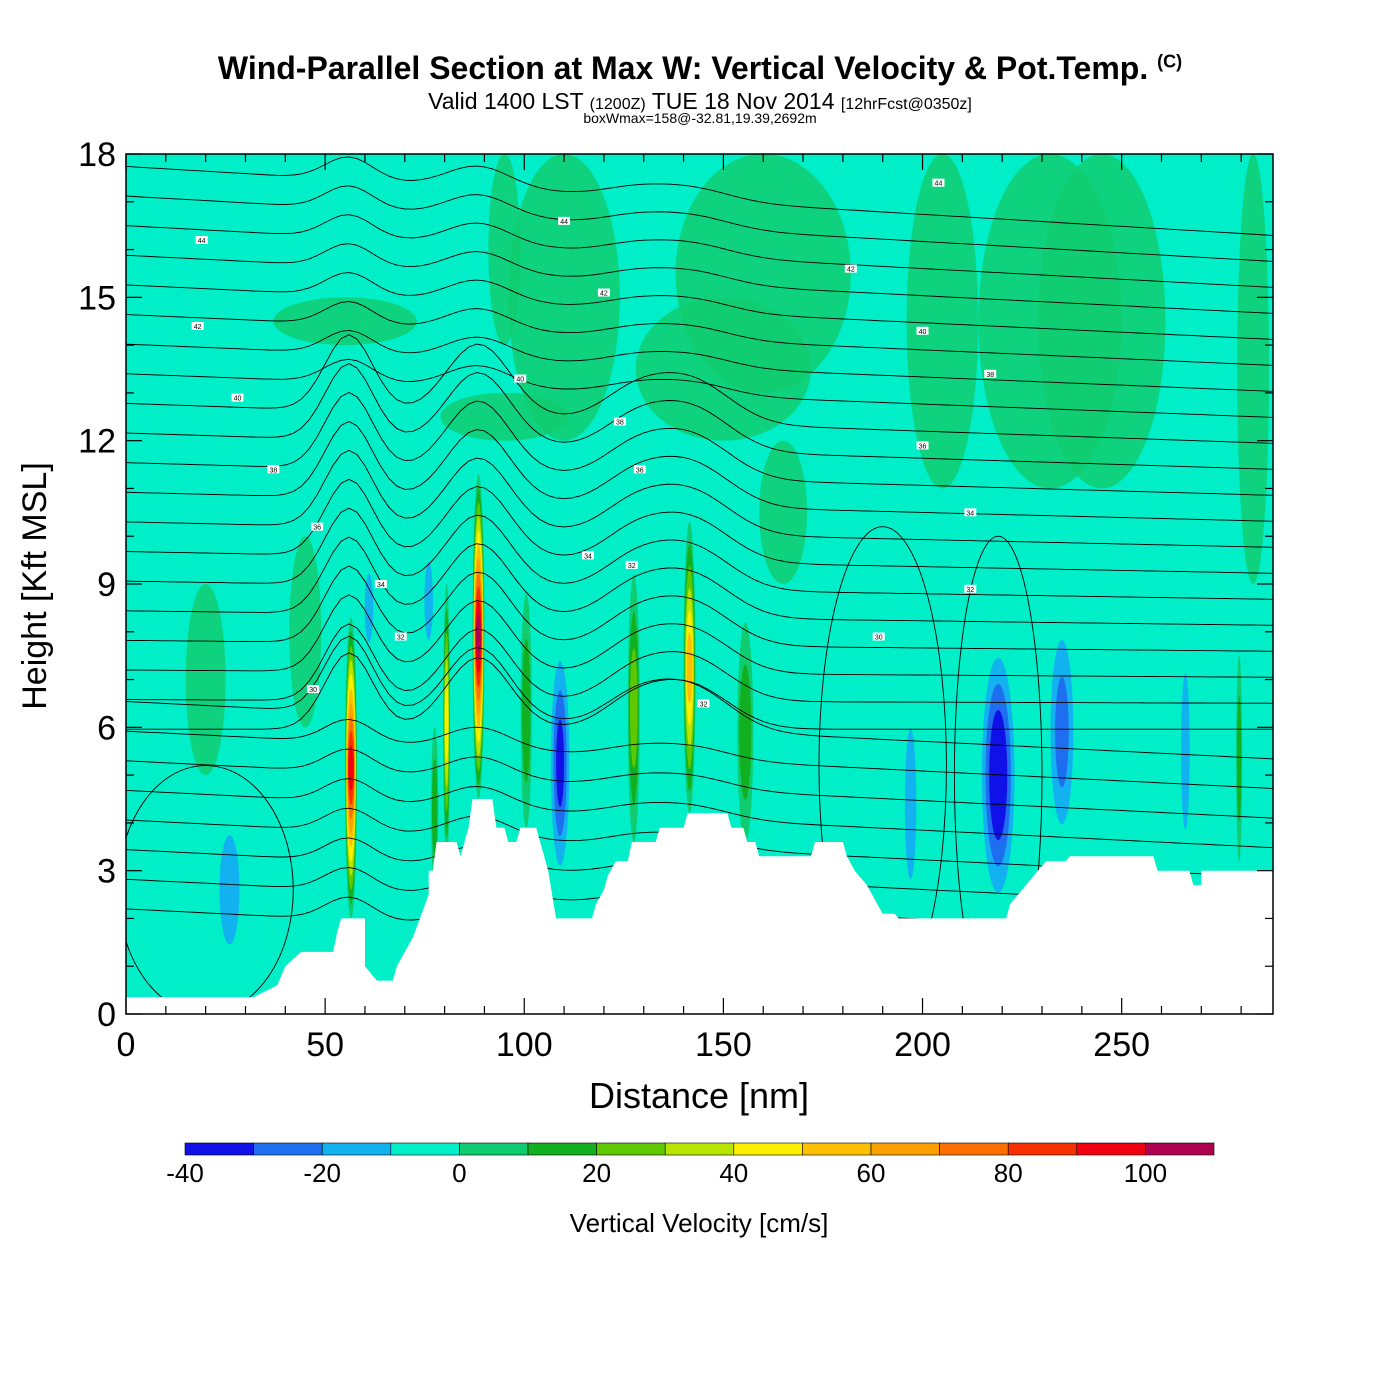 The image size is (1400, 1400). Describe the element at coordinates (459, 1173) in the screenshot. I see `colorbar-tick-label: 0` at that location.